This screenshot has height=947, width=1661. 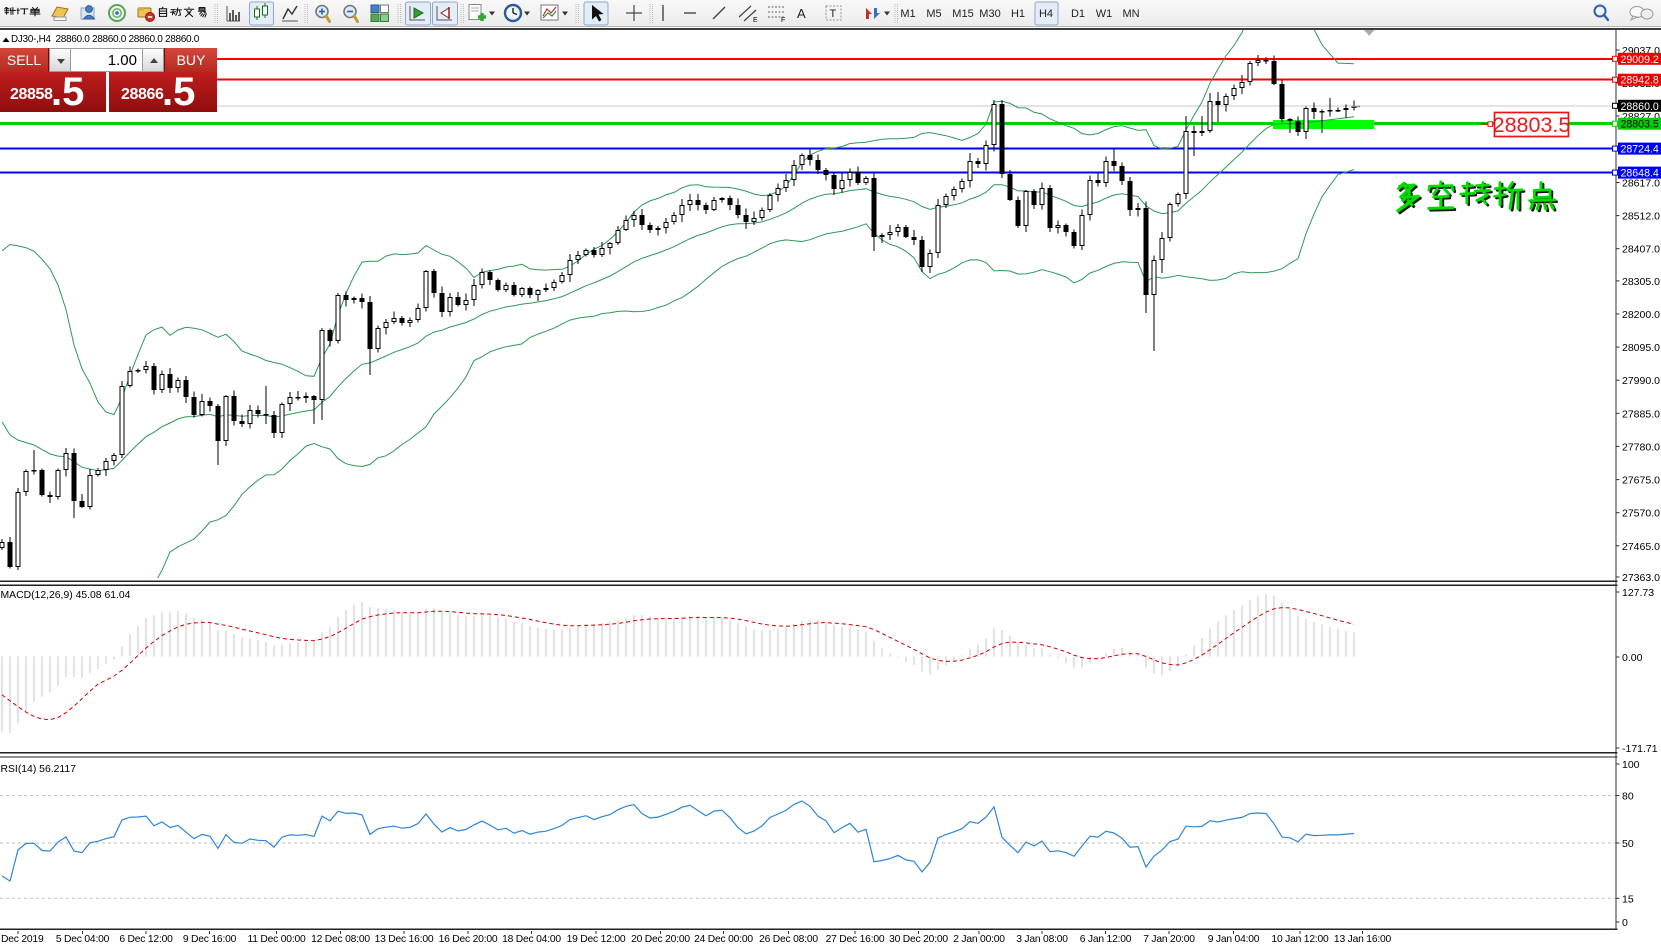 I want to click on svg-text: 6 Dec 12:00, so click(x=146, y=939).